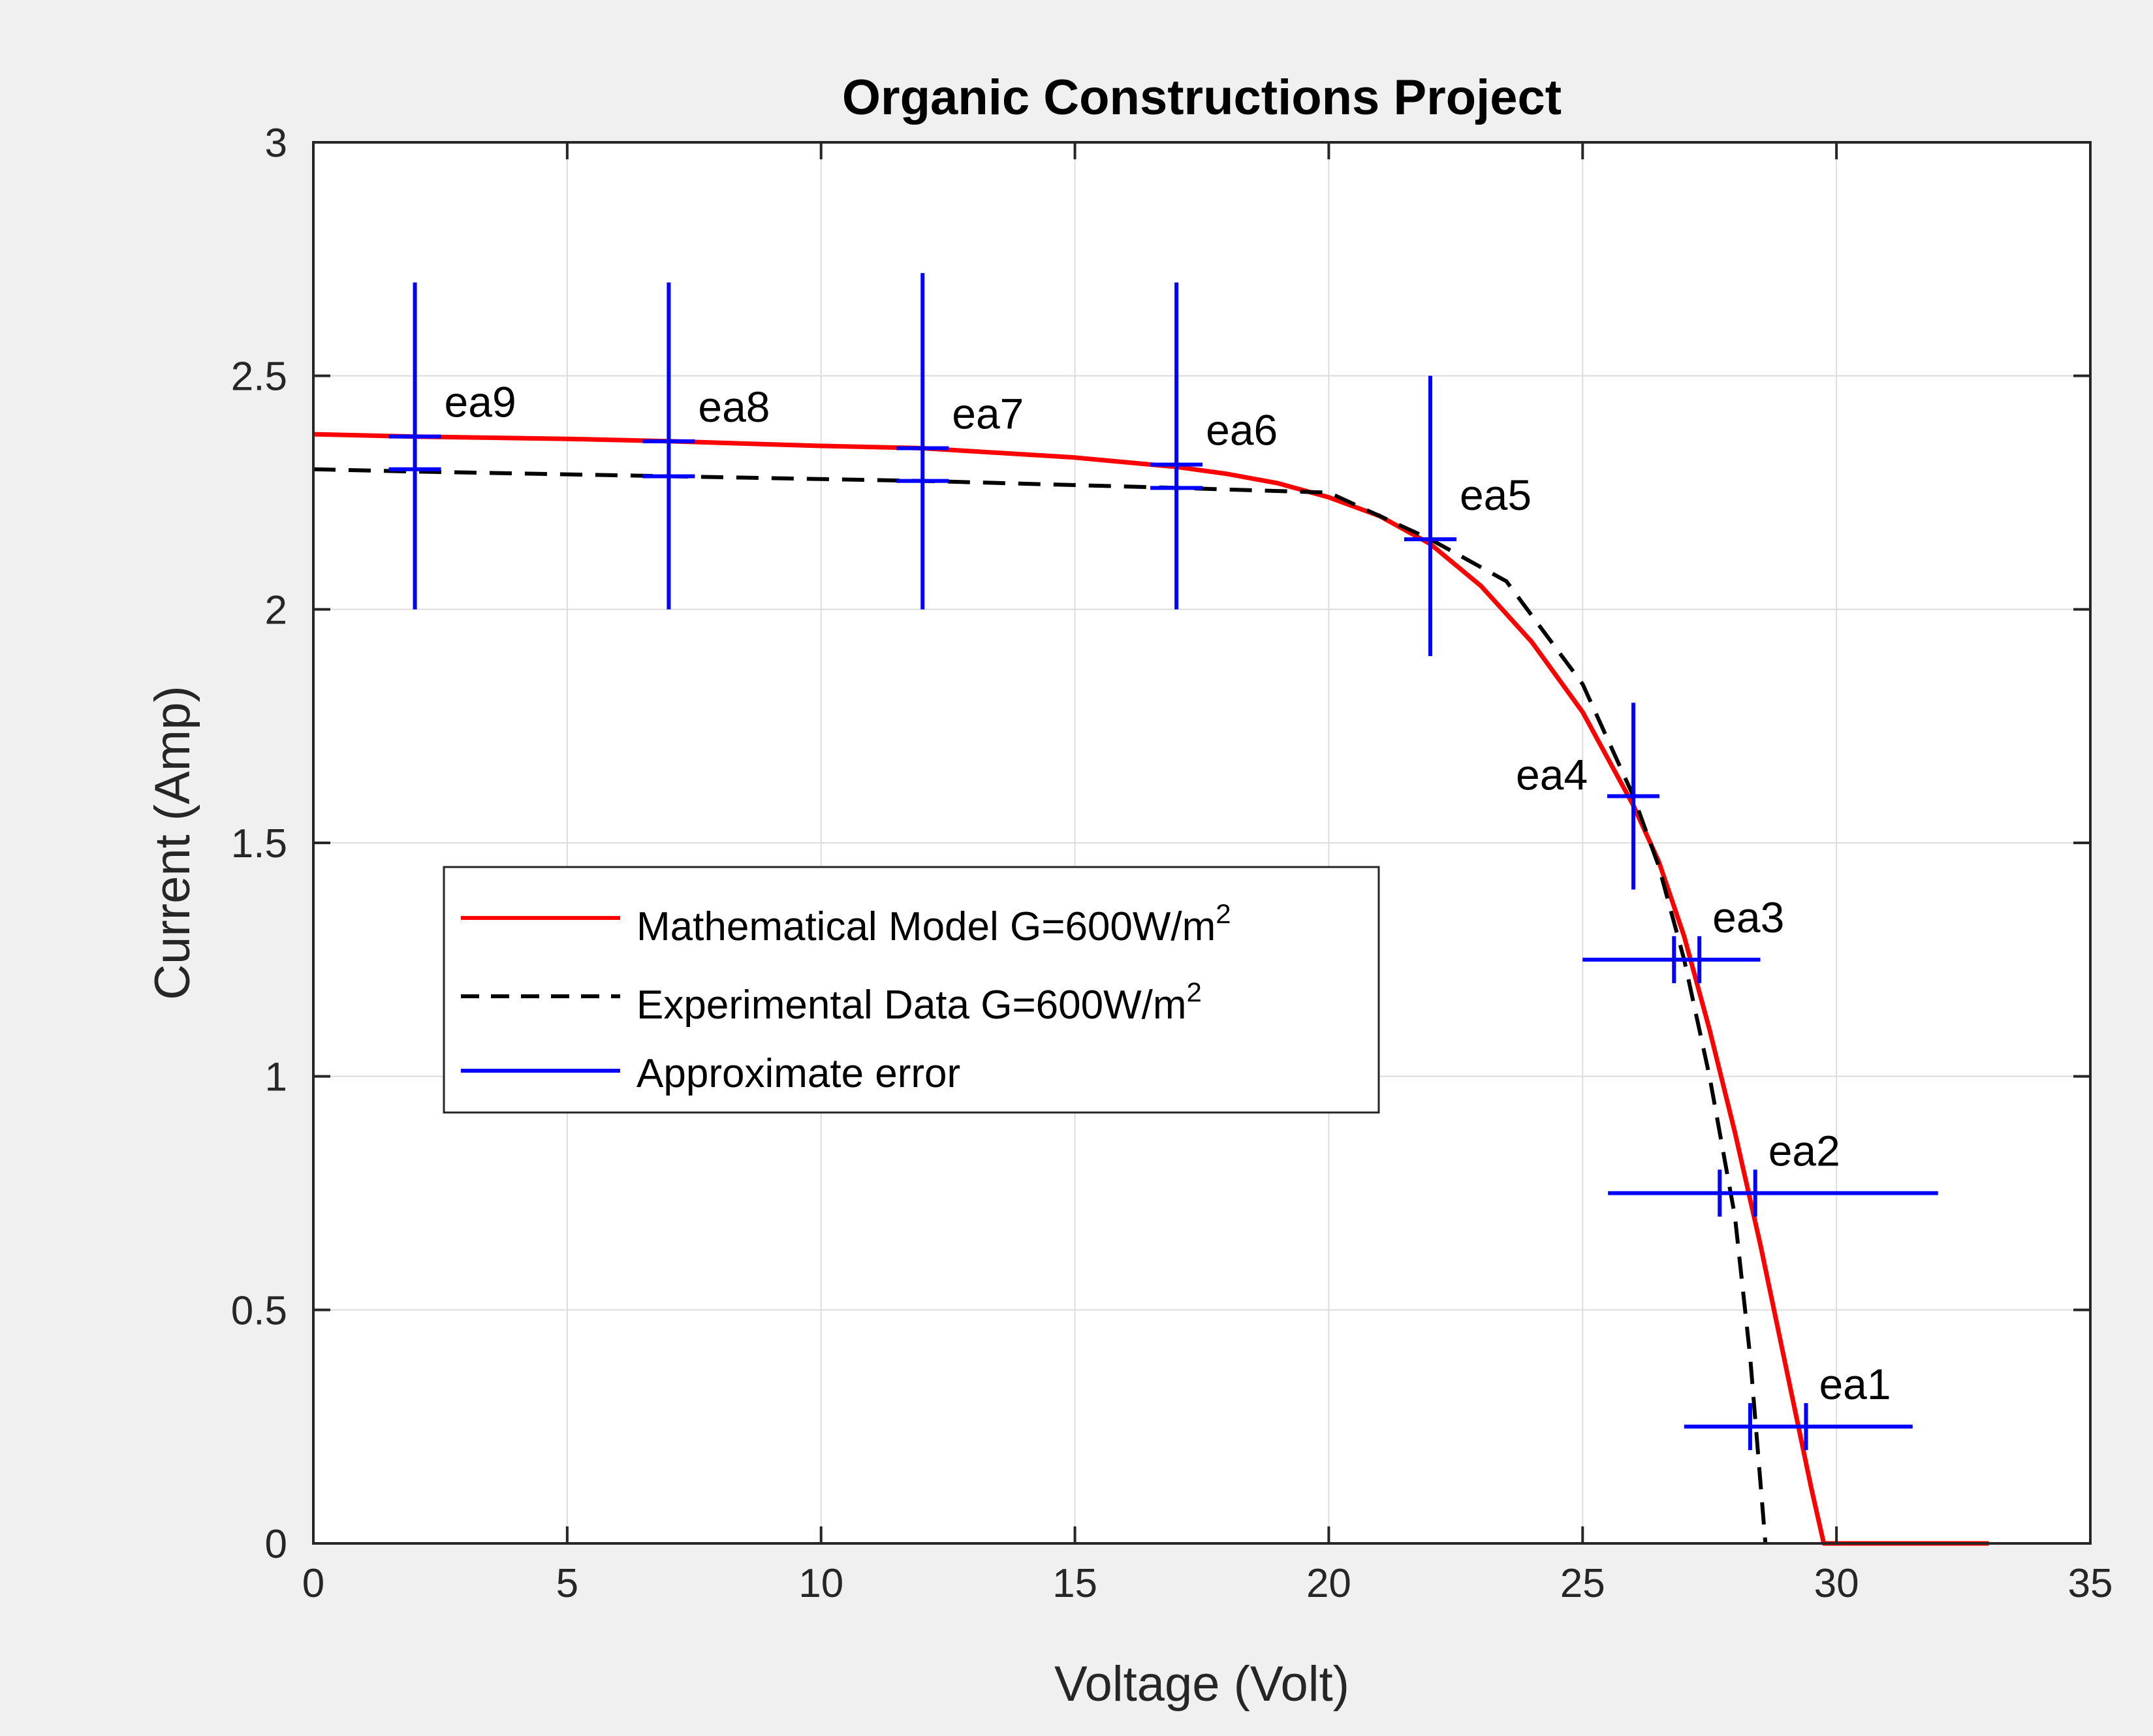 This screenshot has height=1736, width=2153. Describe the element at coordinates (1836, 1583) in the screenshot. I see `x-tick-label: 30` at that location.